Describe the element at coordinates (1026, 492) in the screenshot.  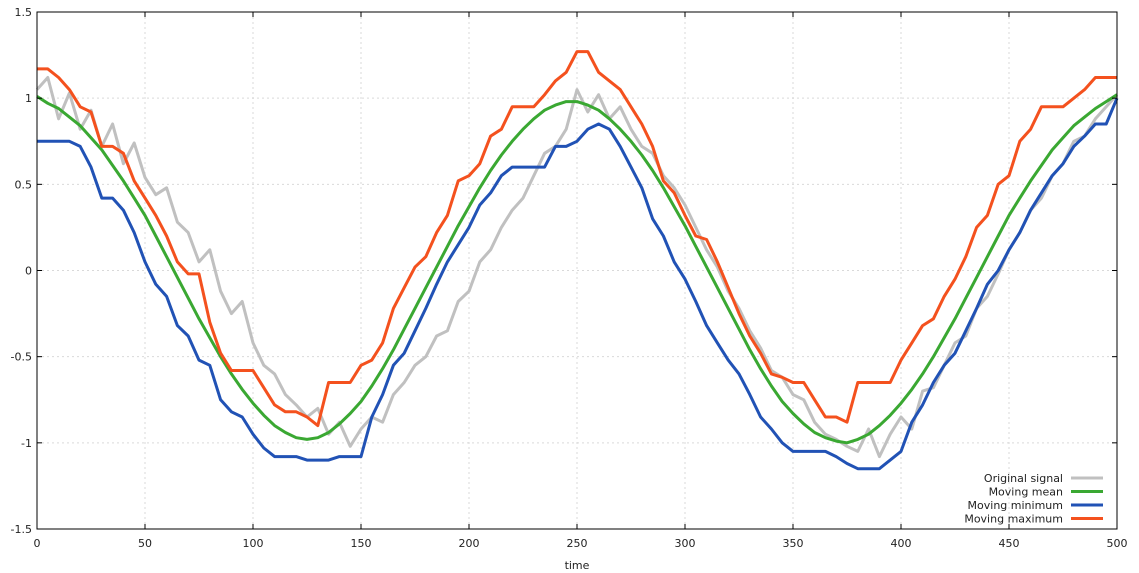
I see `legend-label-moving-mean: Moving mean` at that location.